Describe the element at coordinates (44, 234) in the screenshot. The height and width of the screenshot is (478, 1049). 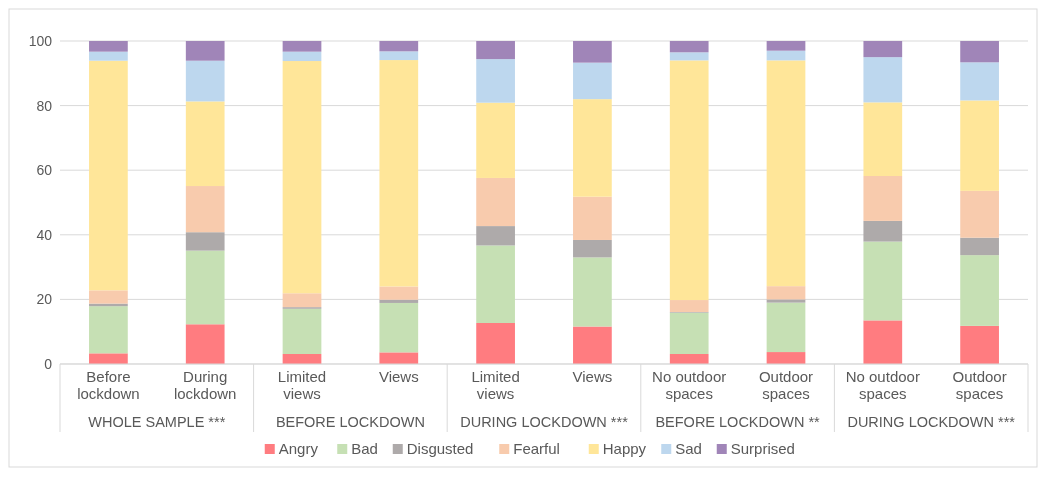
I see `y-tick-label: 40` at that location.